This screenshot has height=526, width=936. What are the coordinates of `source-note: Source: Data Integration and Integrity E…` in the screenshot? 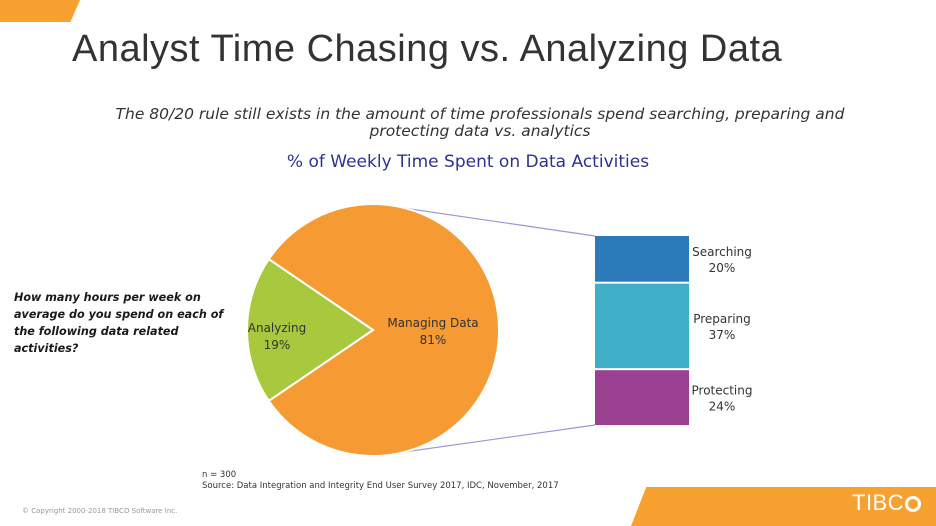 It's located at (380, 486).